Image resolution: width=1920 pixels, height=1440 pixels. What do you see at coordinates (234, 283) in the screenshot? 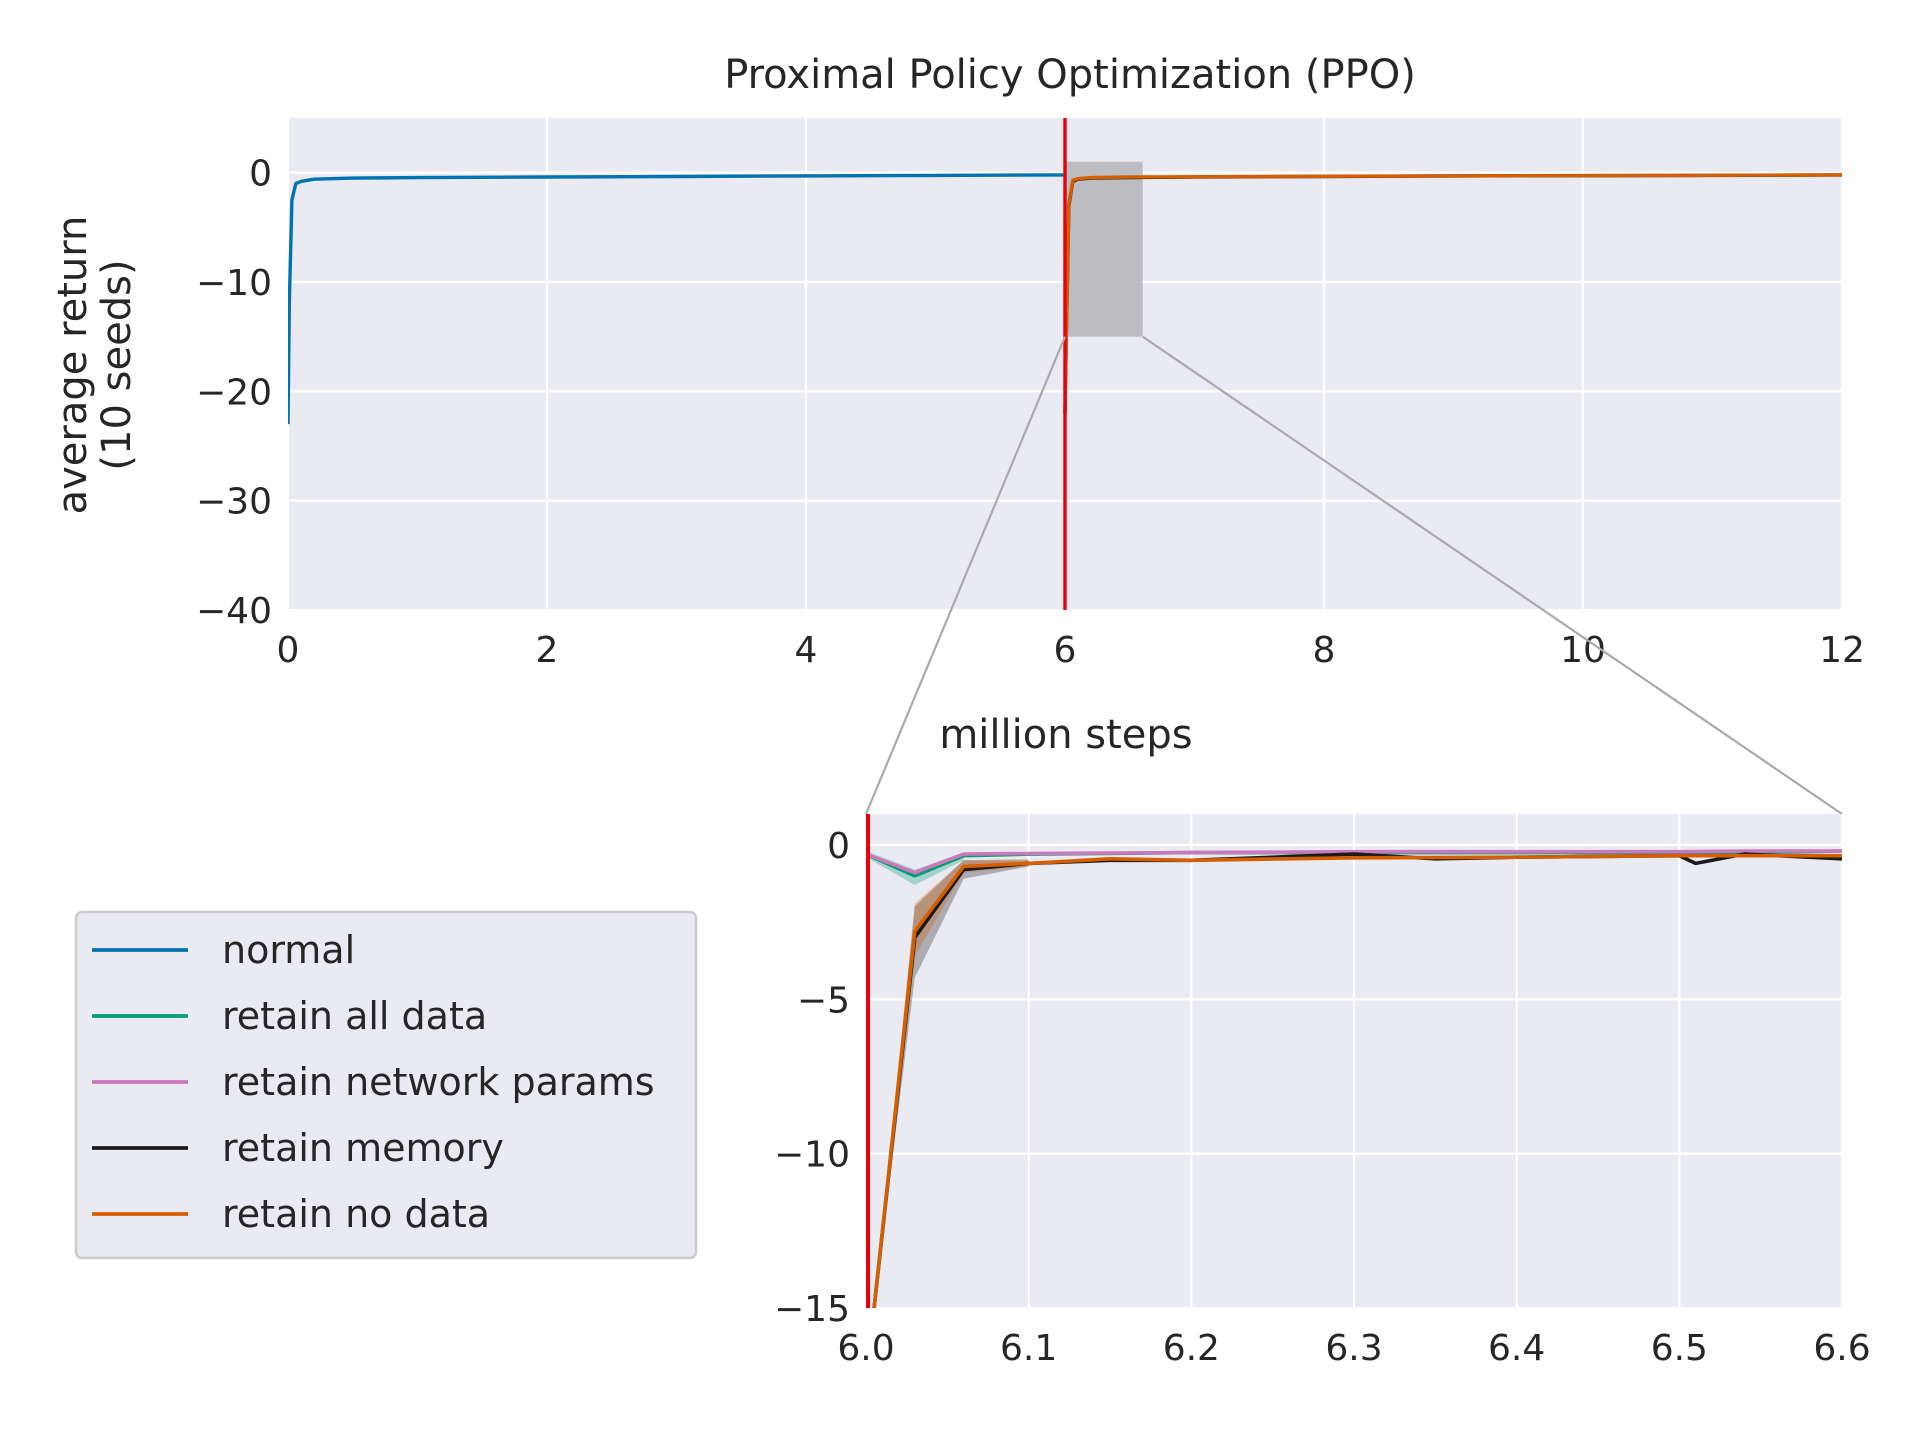
I see `main-y-tick-label: −10` at bounding box center [234, 283].